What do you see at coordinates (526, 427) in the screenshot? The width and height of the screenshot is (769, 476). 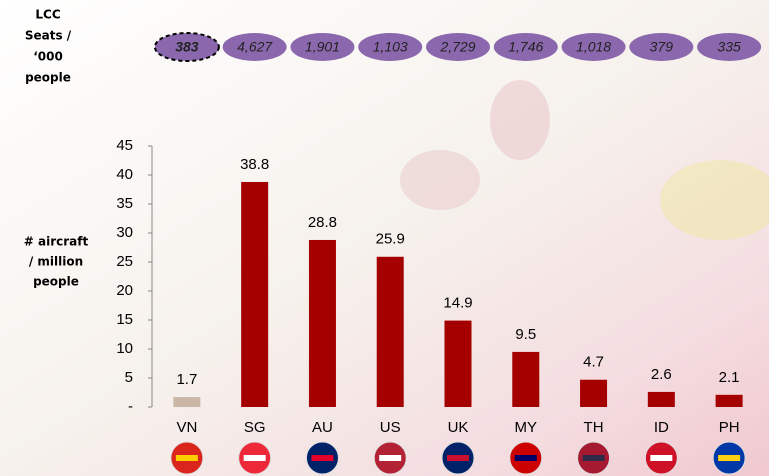 I see `x-tick-label: MY` at bounding box center [526, 427].